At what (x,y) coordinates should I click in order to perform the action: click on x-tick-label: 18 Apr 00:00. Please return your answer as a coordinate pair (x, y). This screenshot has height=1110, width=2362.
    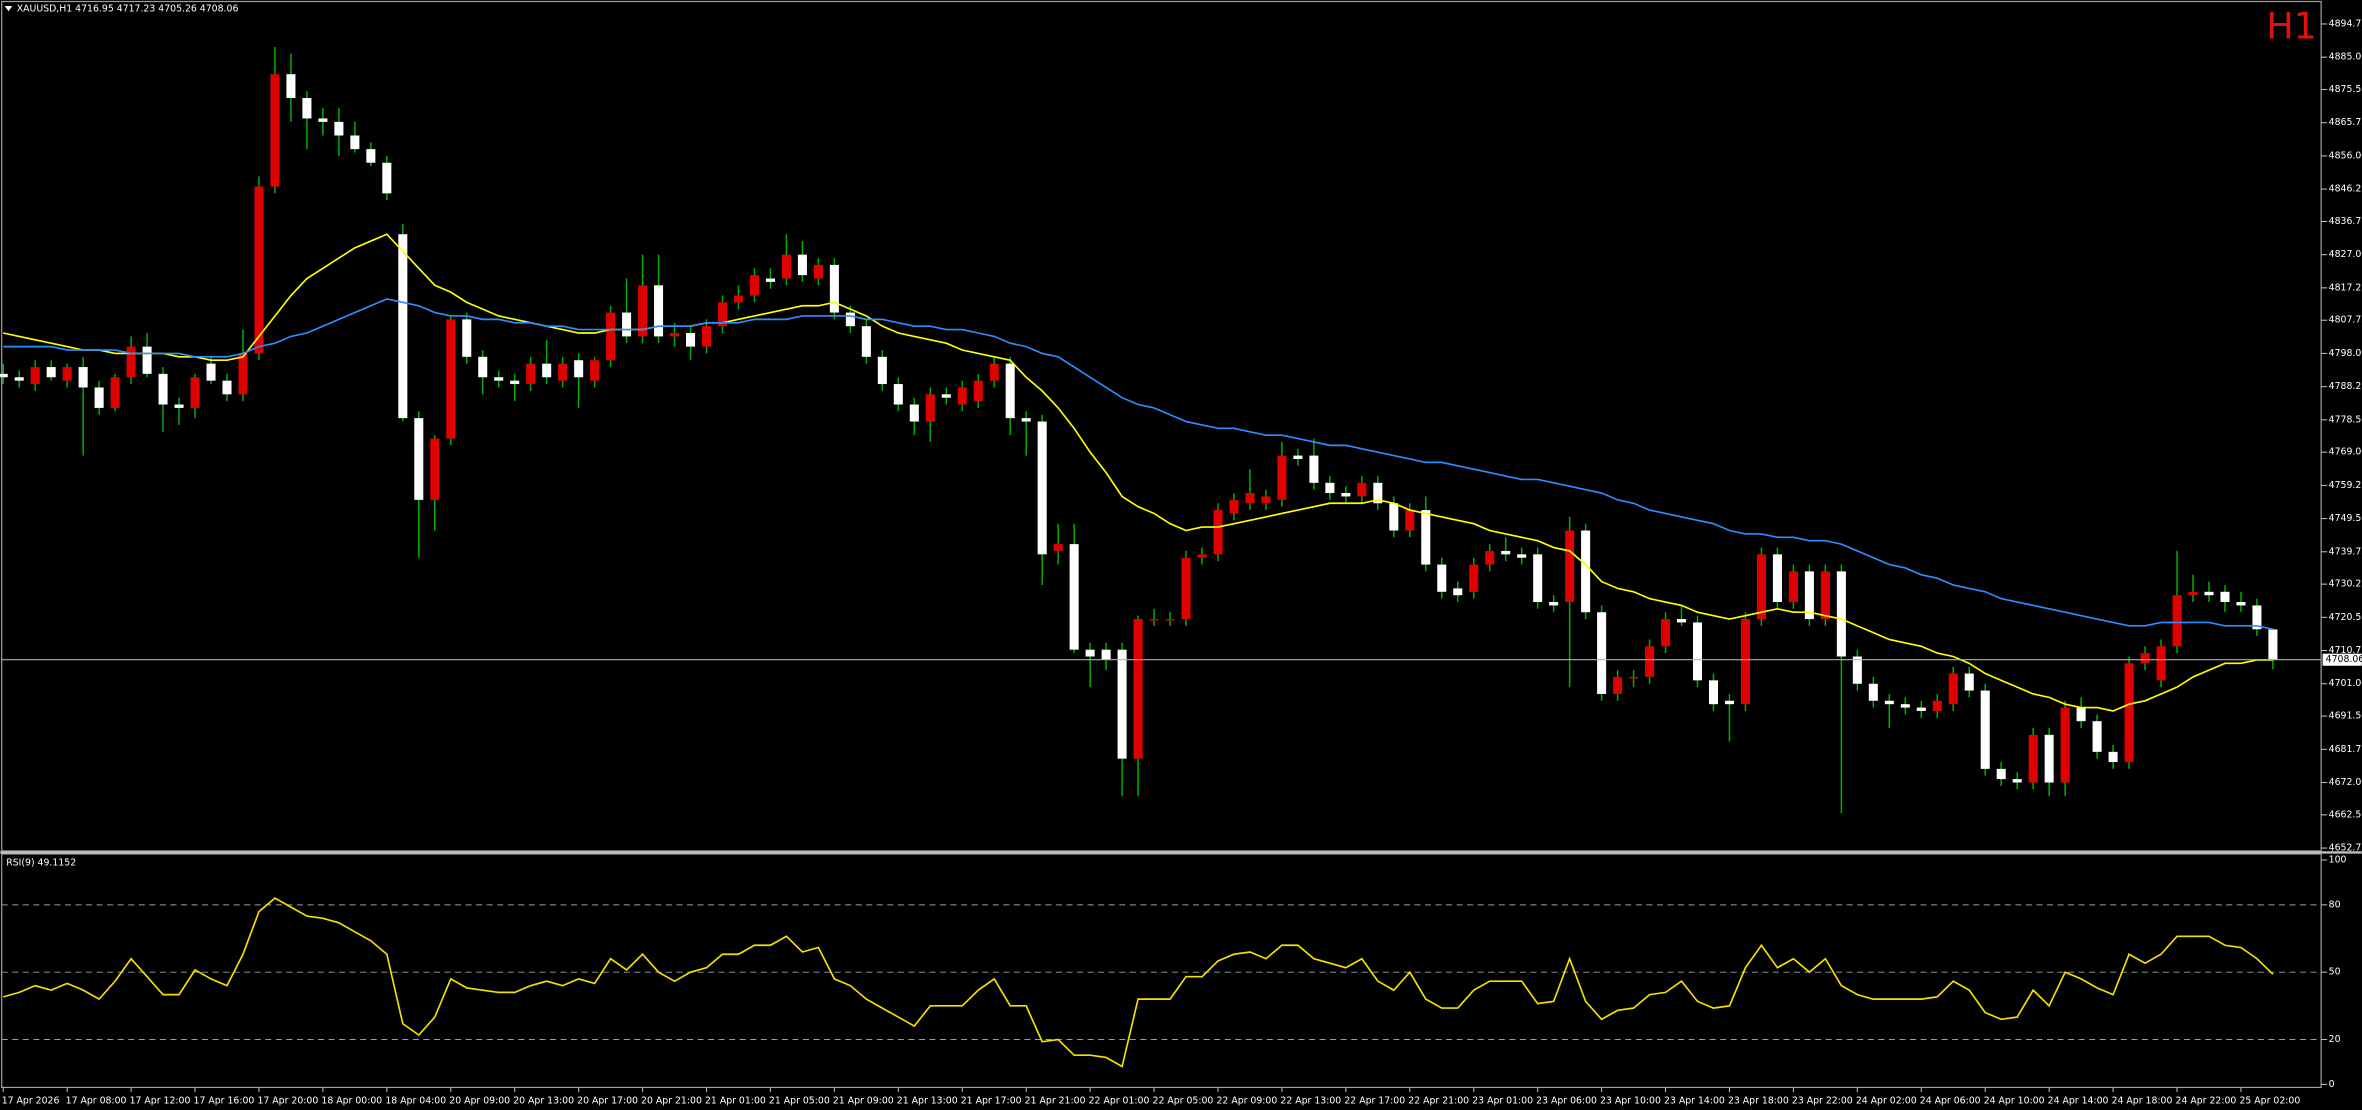
    Looking at the image, I should click on (351, 1100).